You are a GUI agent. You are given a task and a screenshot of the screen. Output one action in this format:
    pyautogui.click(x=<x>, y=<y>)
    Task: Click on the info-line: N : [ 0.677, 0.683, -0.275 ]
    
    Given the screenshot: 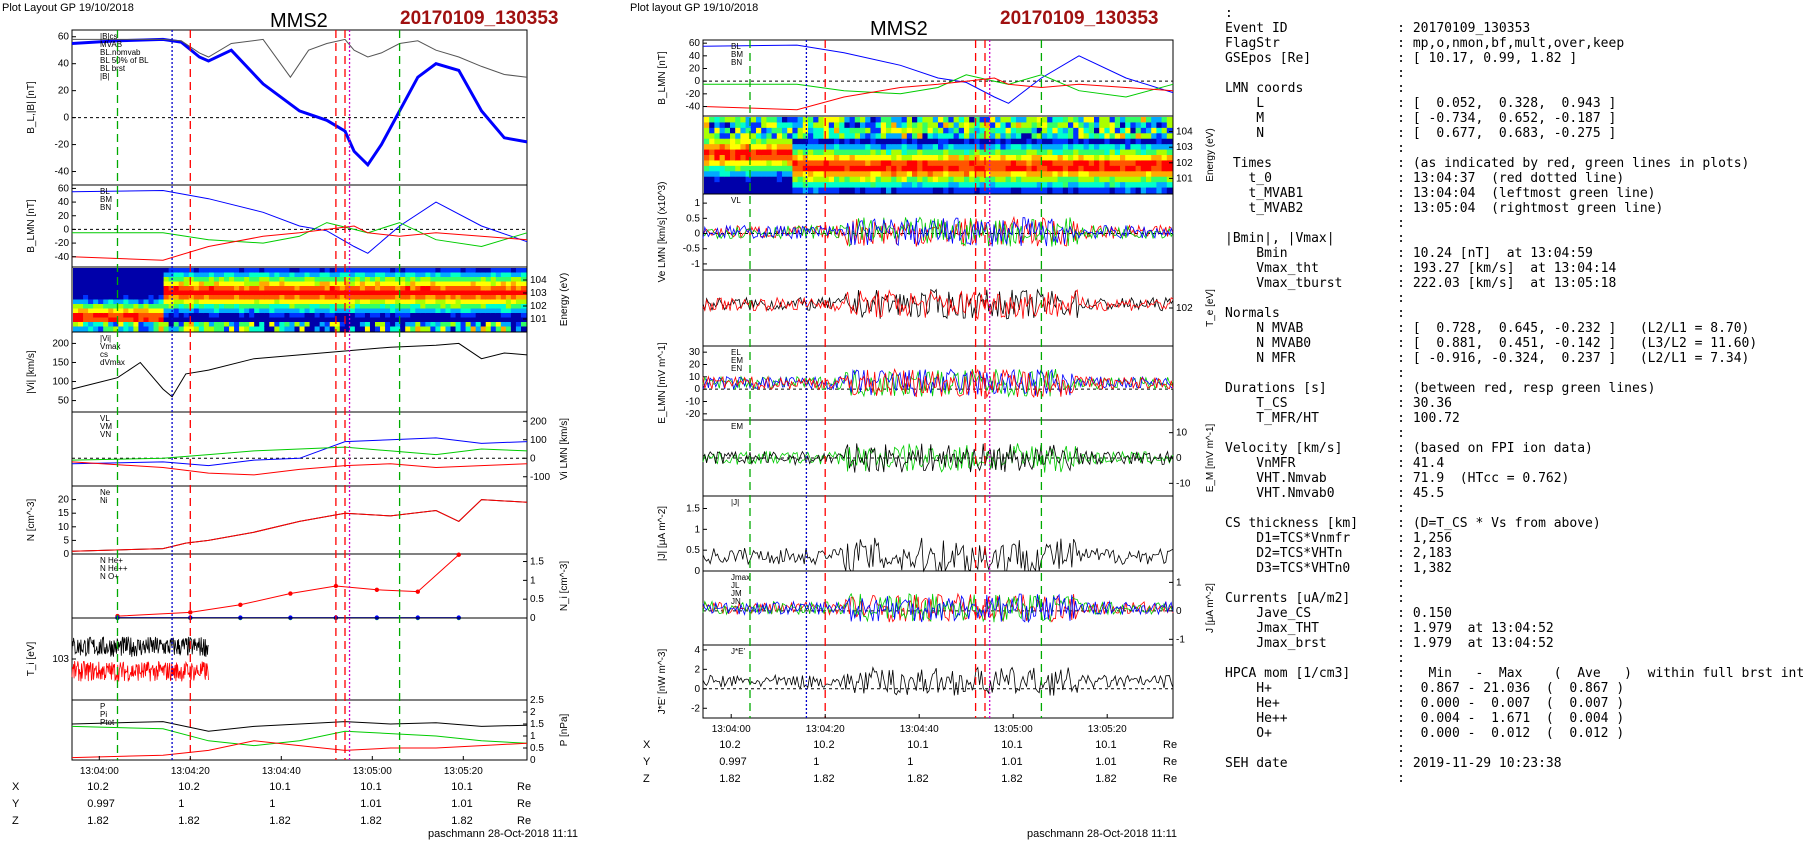 What is the action you would take?
    pyautogui.click(x=1421, y=133)
    